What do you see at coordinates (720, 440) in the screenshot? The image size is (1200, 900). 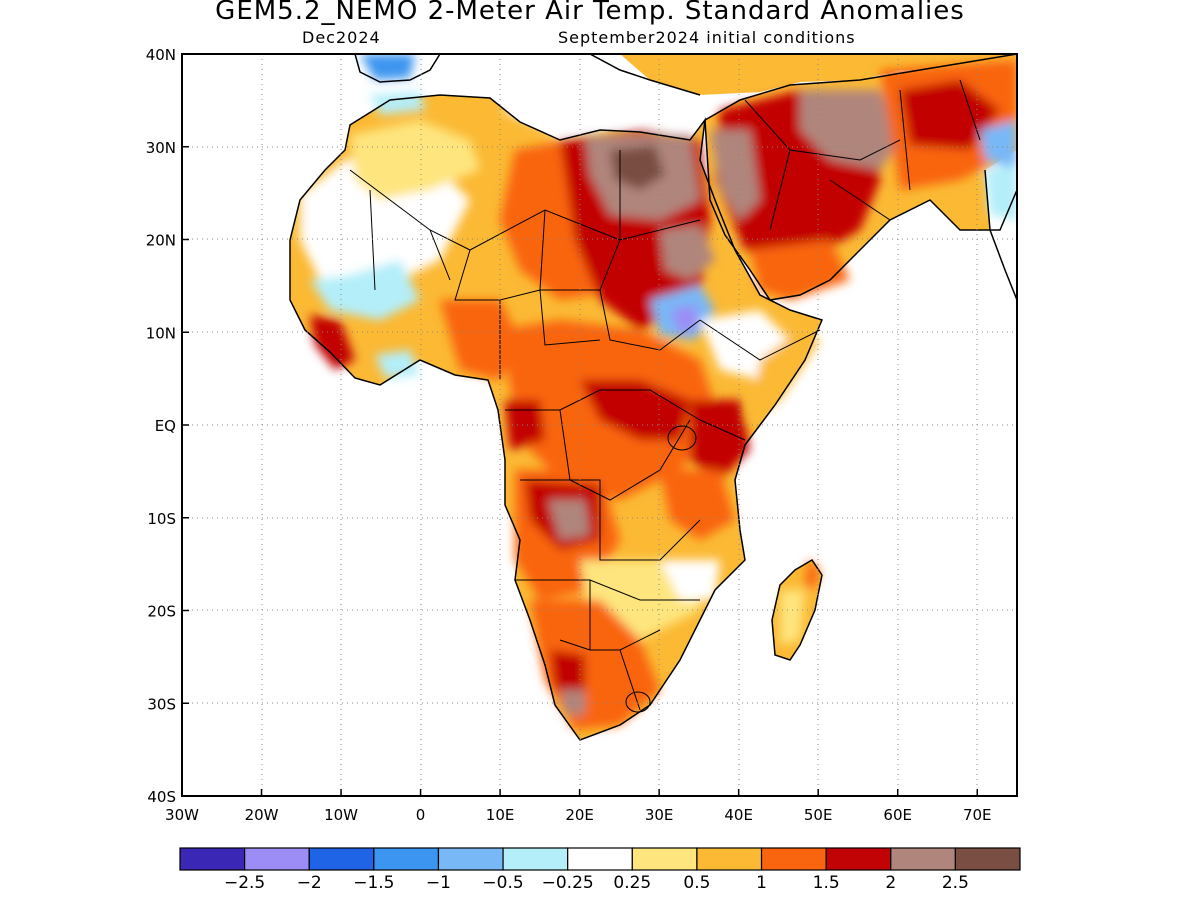 I see `east-africa-very-hot-region` at bounding box center [720, 440].